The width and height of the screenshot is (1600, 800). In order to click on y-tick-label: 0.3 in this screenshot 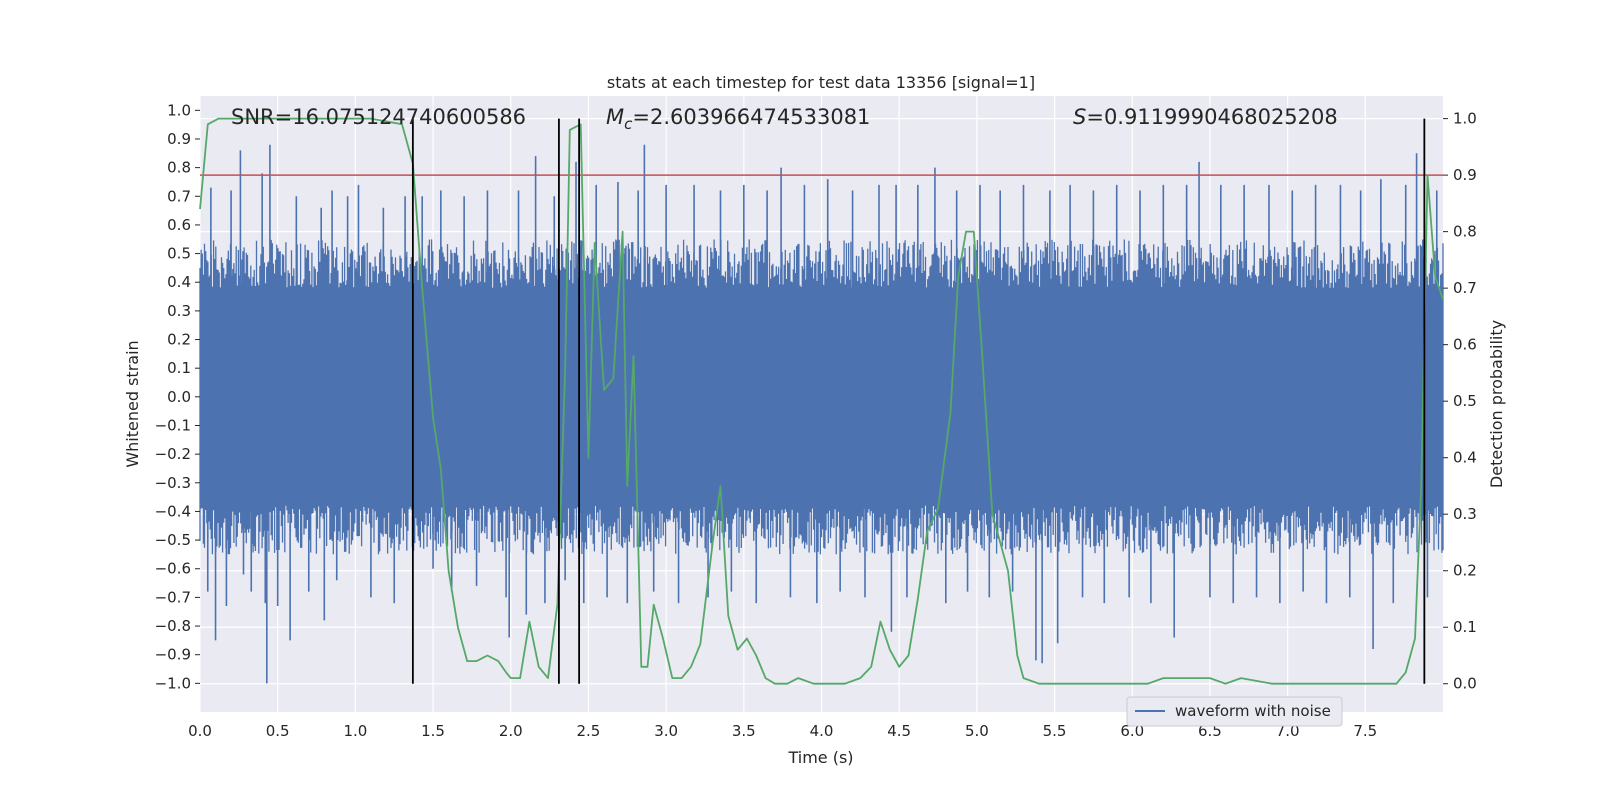, I will do `click(179, 311)`.